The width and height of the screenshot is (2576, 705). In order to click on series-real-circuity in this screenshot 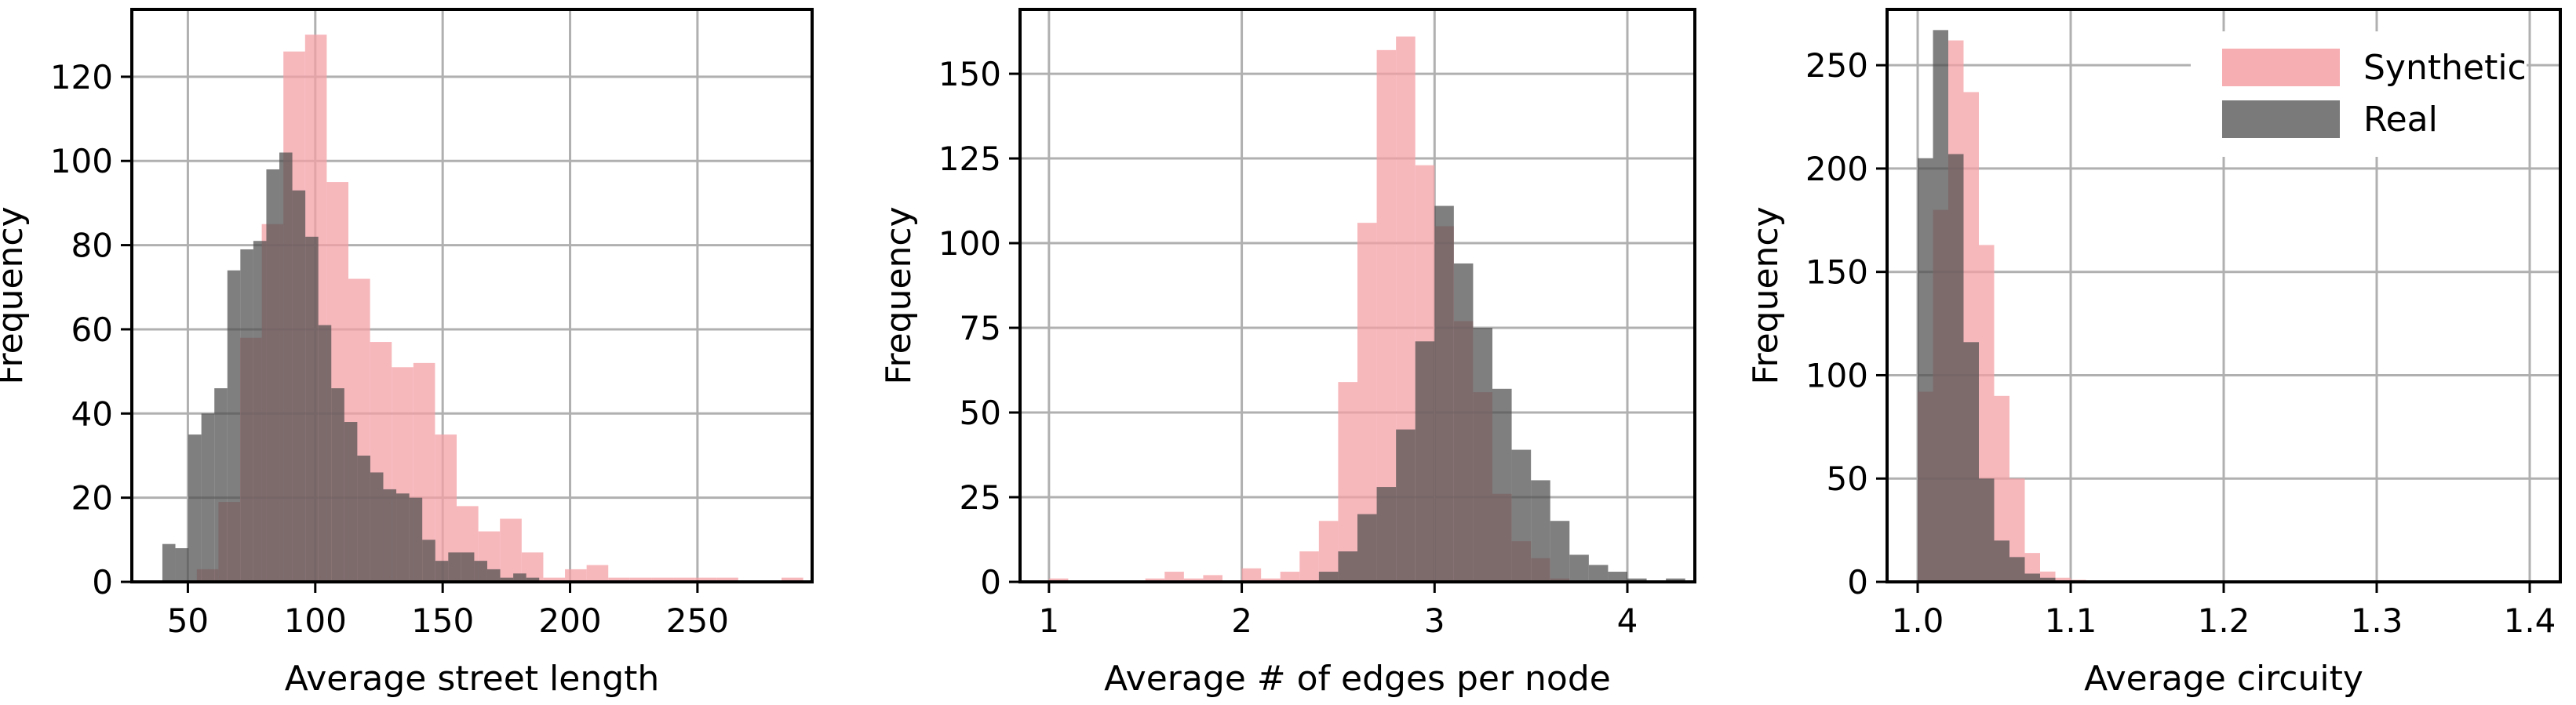, I will do `click(1987, 306)`.